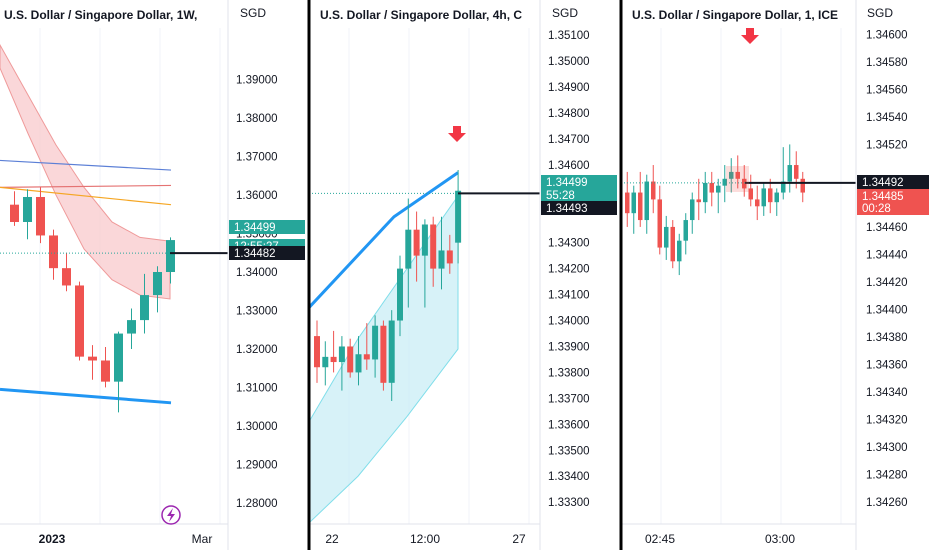  I want to click on y-tick-label: 1.34460, so click(887, 228).